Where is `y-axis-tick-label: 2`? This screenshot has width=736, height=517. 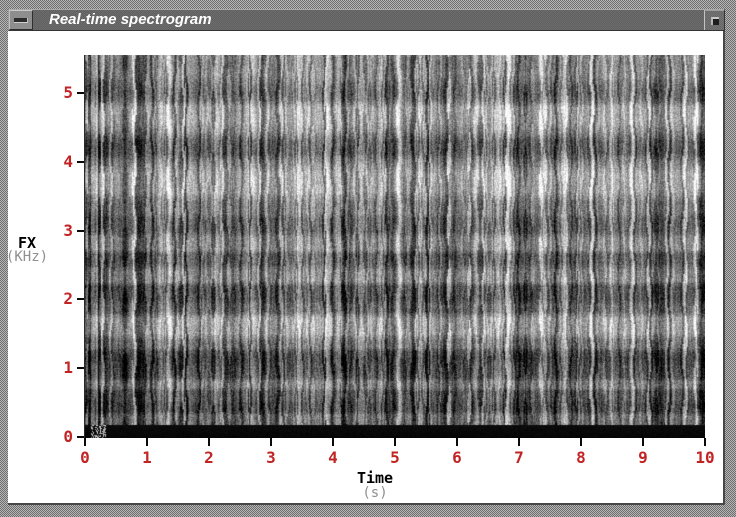 y-axis-tick-label: 2 is located at coordinates (68, 298).